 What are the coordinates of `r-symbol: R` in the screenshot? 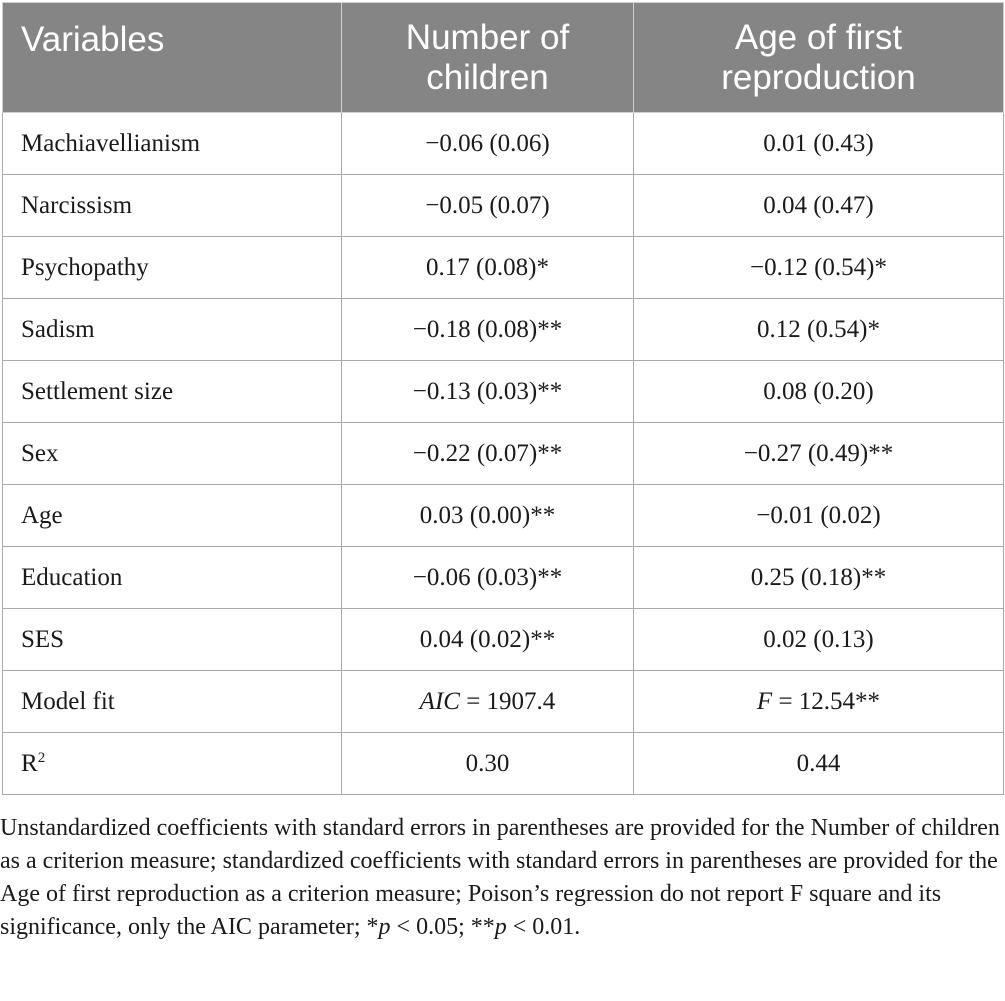 It's located at (29, 763).